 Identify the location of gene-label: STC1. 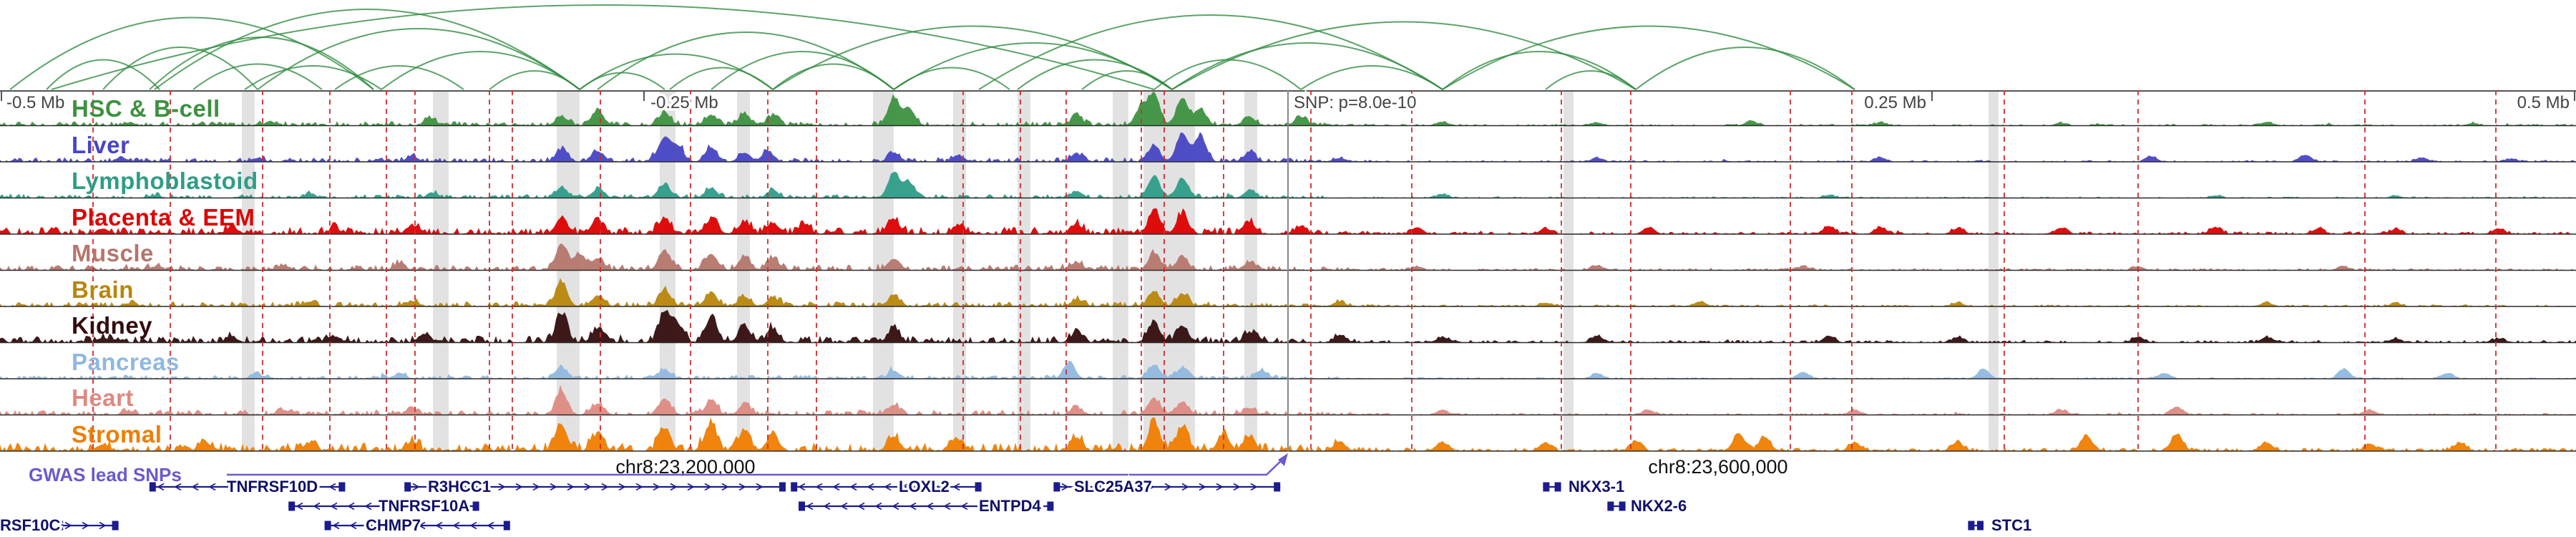
(2011, 525).